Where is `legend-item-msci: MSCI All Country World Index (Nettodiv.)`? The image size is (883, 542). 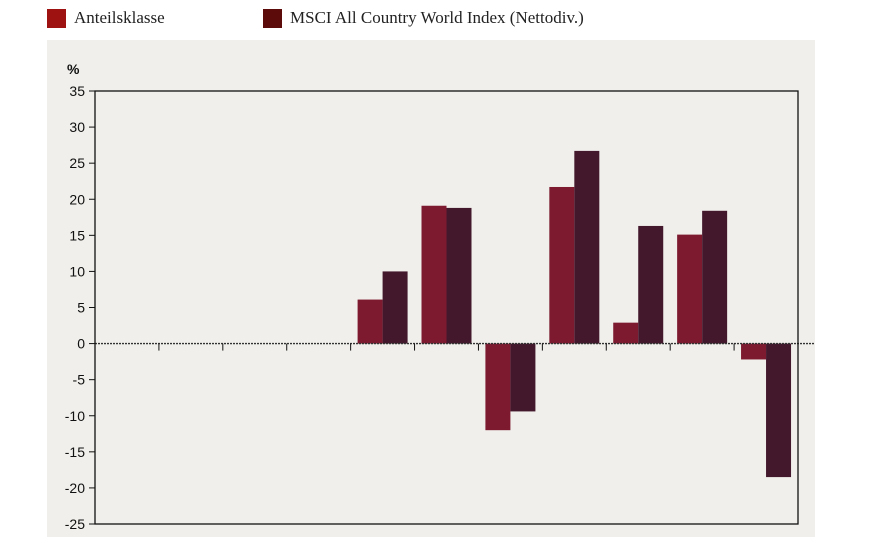
legend-item-msci: MSCI All Country World Index (Nettodiv.) is located at coordinates (423, 18).